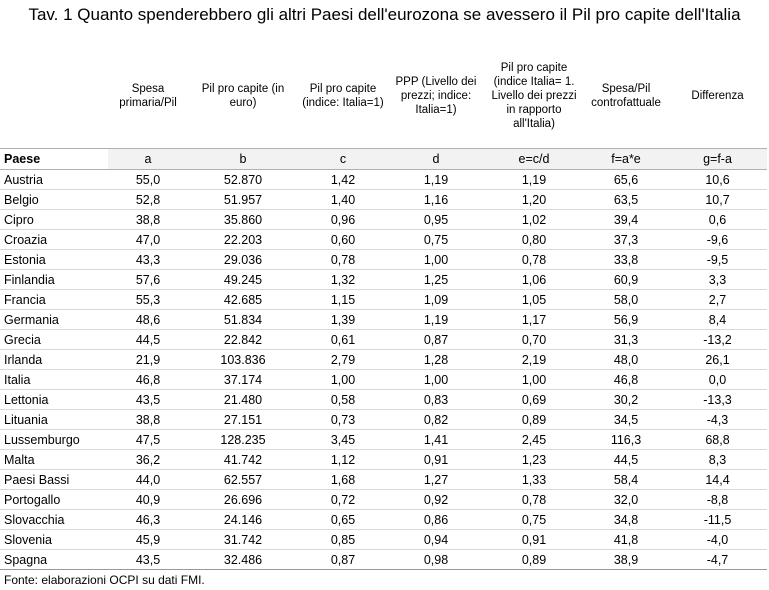  What do you see at coordinates (534, 459) in the screenshot?
I see `value-cell: 1,23` at bounding box center [534, 459].